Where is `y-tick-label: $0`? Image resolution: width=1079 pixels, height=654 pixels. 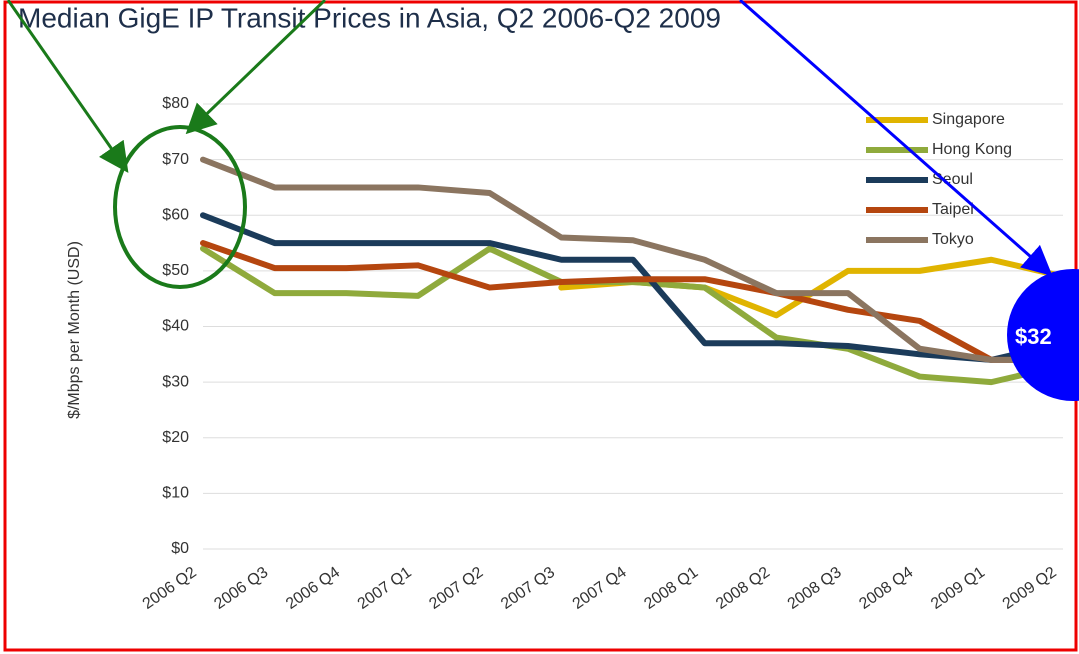 y-tick-label: $0 is located at coordinates (180, 548).